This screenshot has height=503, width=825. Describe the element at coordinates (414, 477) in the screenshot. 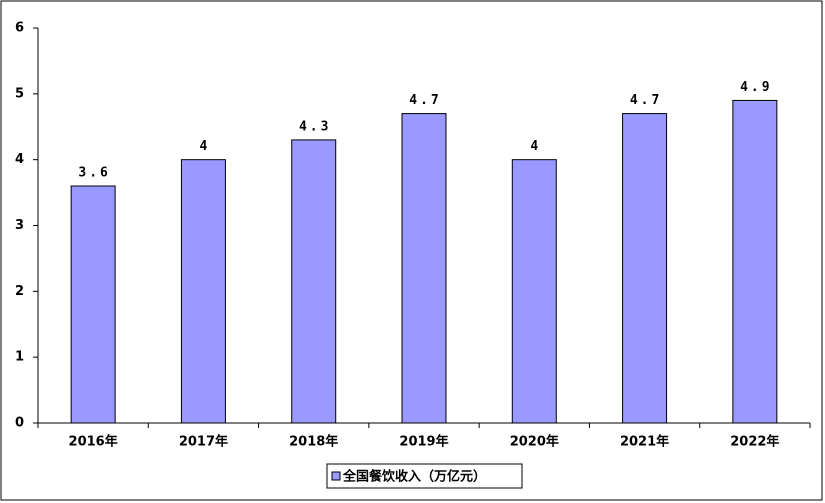

I see `legend-label: 全国餐饮收入（万亿元）` at that location.